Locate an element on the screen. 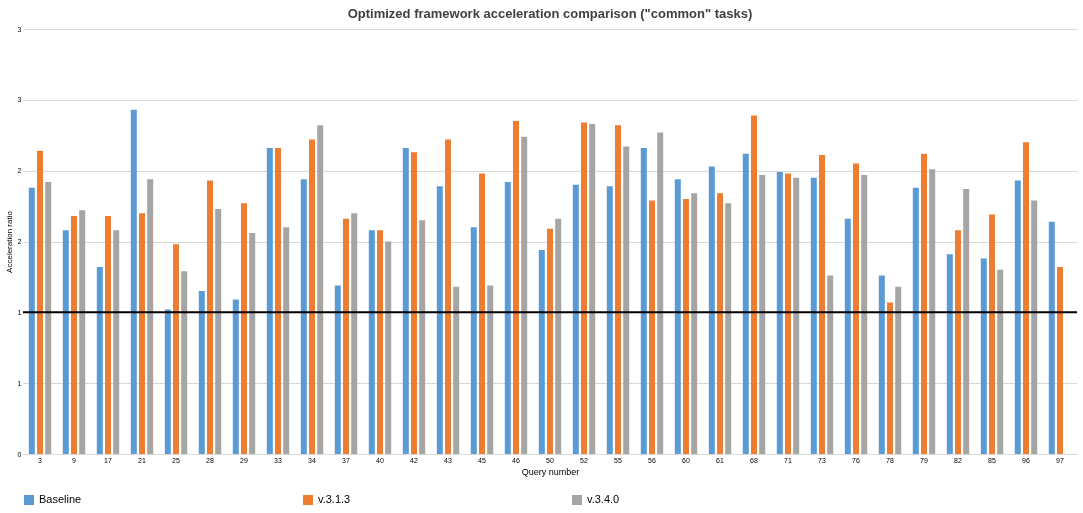 The image size is (1083, 513). y-axis-title: Acceleration ratio is located at coordinates (9, 241).